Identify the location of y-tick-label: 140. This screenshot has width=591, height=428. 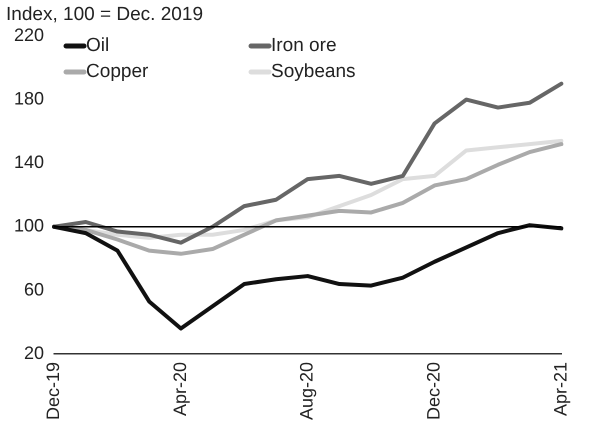
(29, 162).